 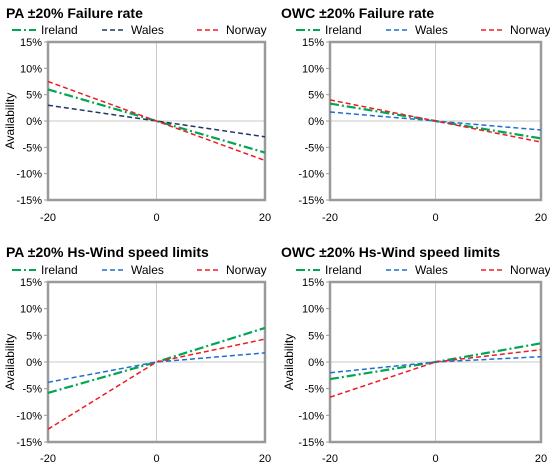 I want to click on chart-title: PA ±20% Hs-Wind speed limits, so click(x=107, y=252).